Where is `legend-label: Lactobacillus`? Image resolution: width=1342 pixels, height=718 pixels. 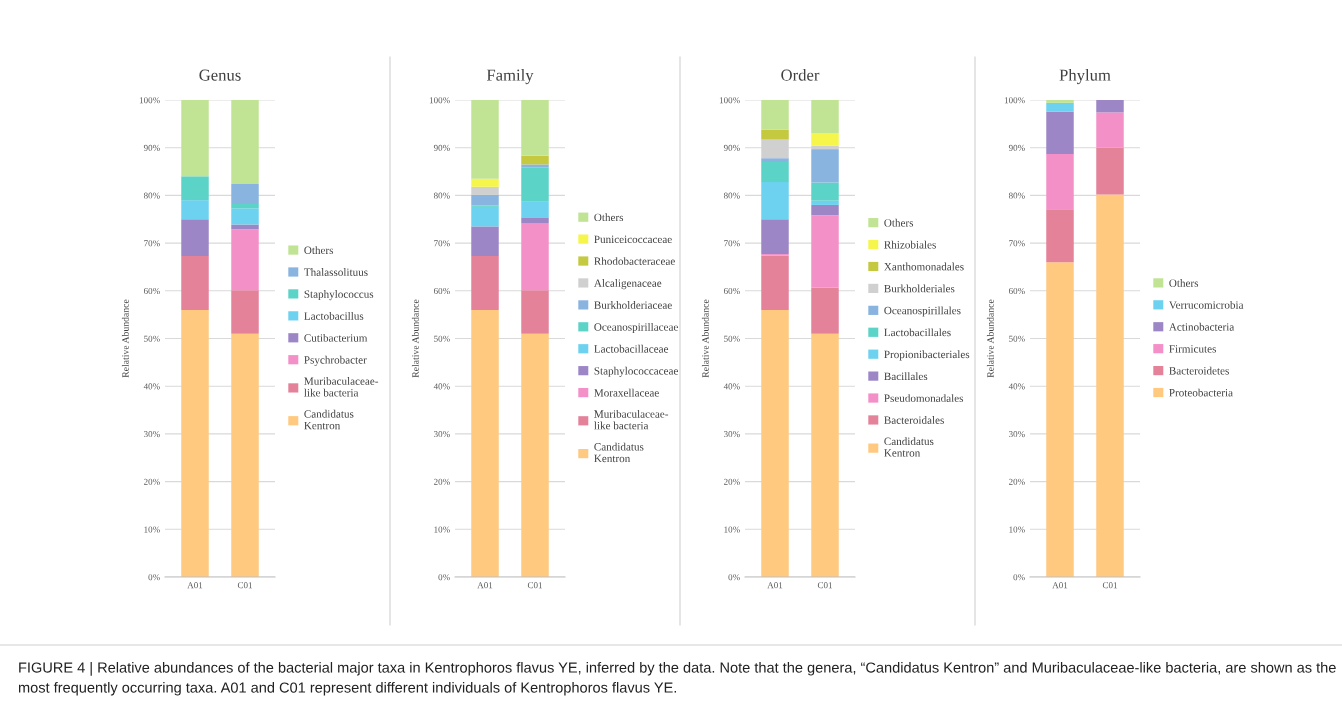
legend-label: Lactobacillus is located at coordinates (334, 315).